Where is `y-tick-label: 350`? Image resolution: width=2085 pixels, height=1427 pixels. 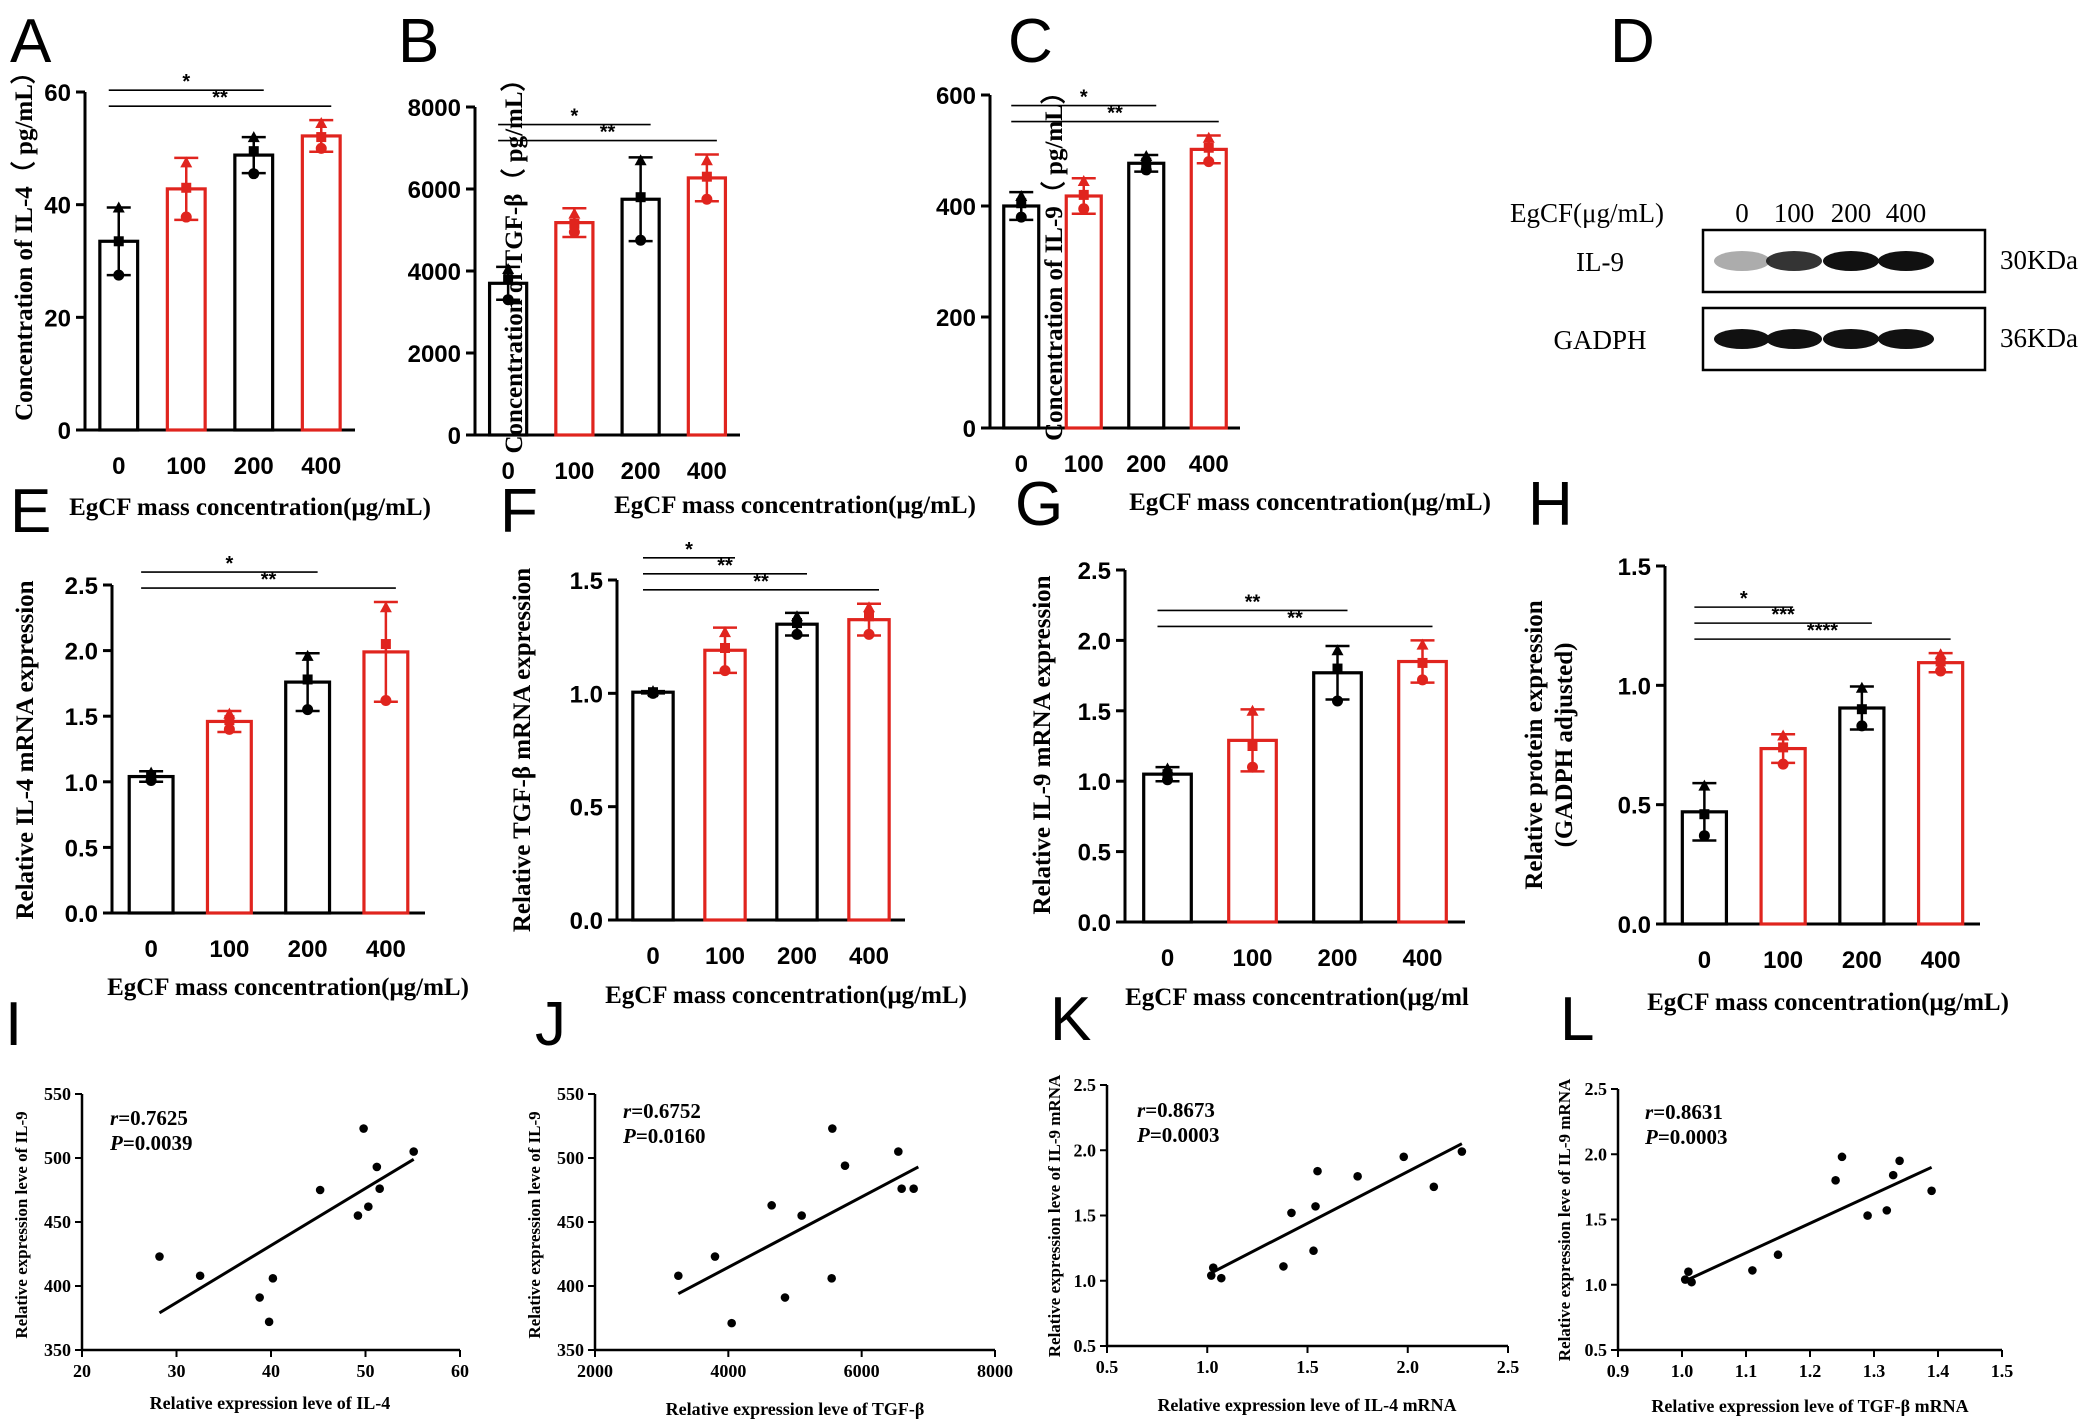 y-tick-label: 350 is located at coordinates (57, 1350).